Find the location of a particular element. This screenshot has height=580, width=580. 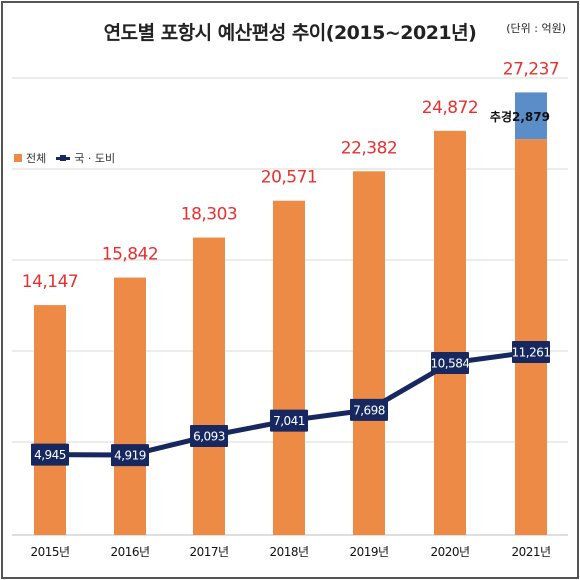

line-point-label: 6,093 is located at coordinates (209, 436).